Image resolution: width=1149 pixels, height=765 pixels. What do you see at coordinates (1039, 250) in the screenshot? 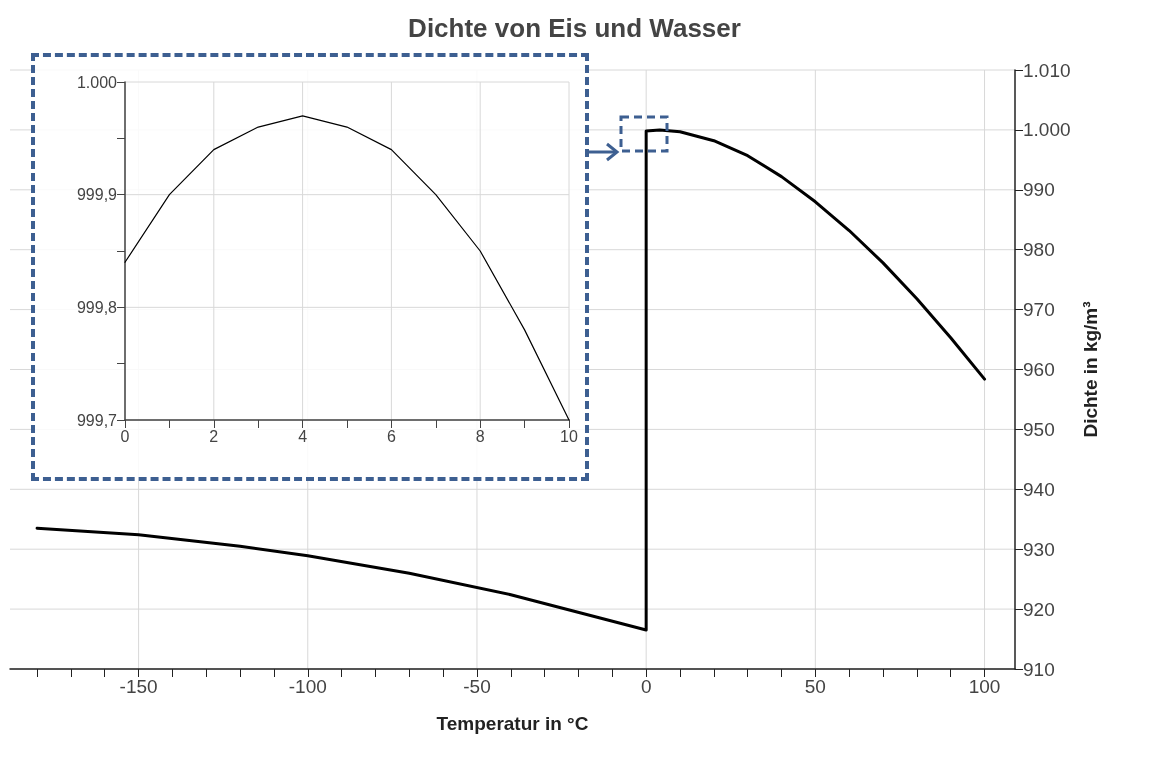
I see `y-tick-label: 980` at bounding box center [1039, 250].